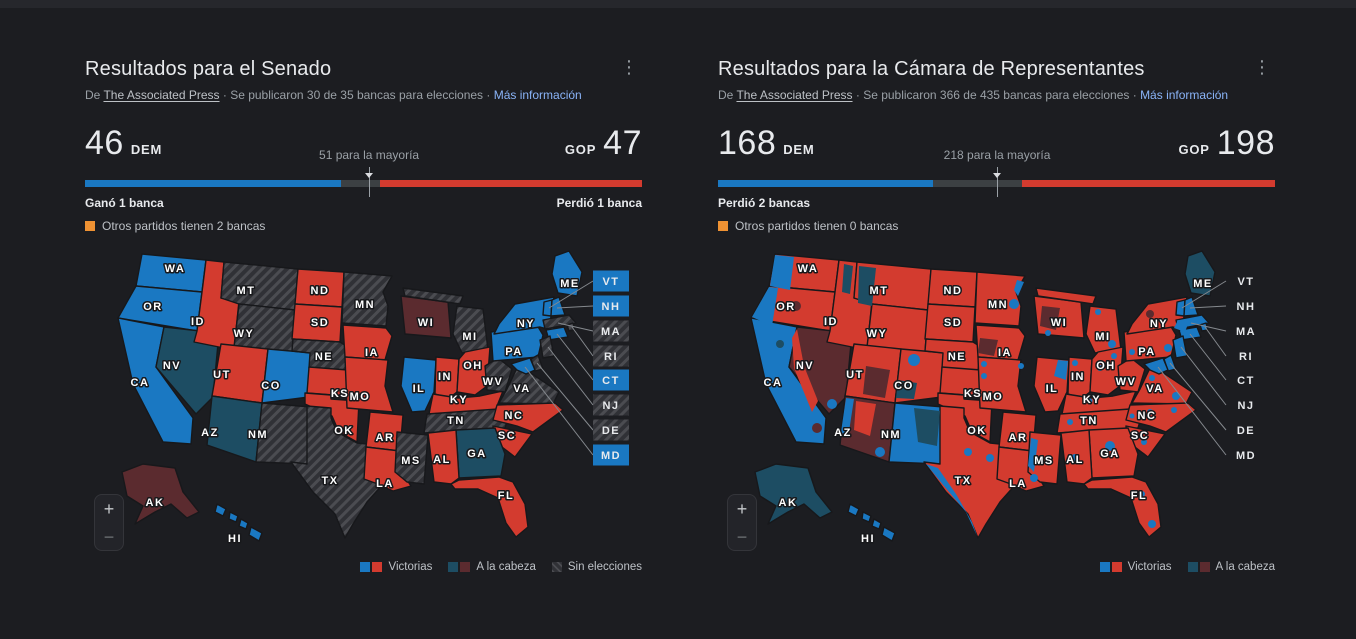 This screenshot has height=639, width=1356. I want to click on callout-label-MD: MD, so click(611, 456).